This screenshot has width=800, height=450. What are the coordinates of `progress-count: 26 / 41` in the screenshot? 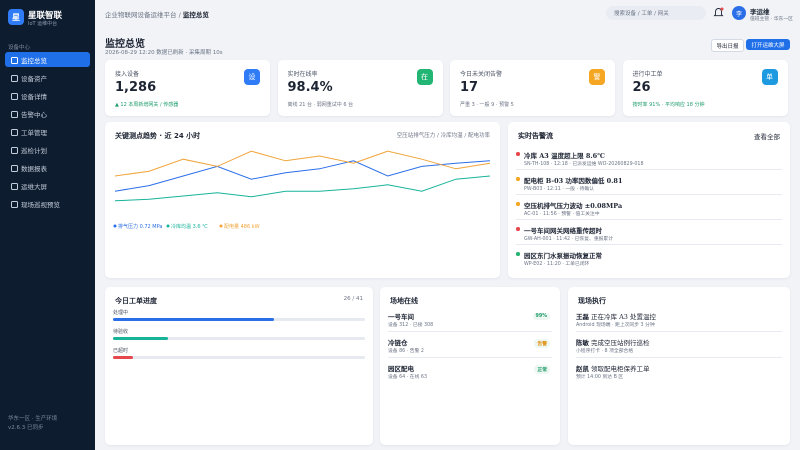 It's located at (353, 299).